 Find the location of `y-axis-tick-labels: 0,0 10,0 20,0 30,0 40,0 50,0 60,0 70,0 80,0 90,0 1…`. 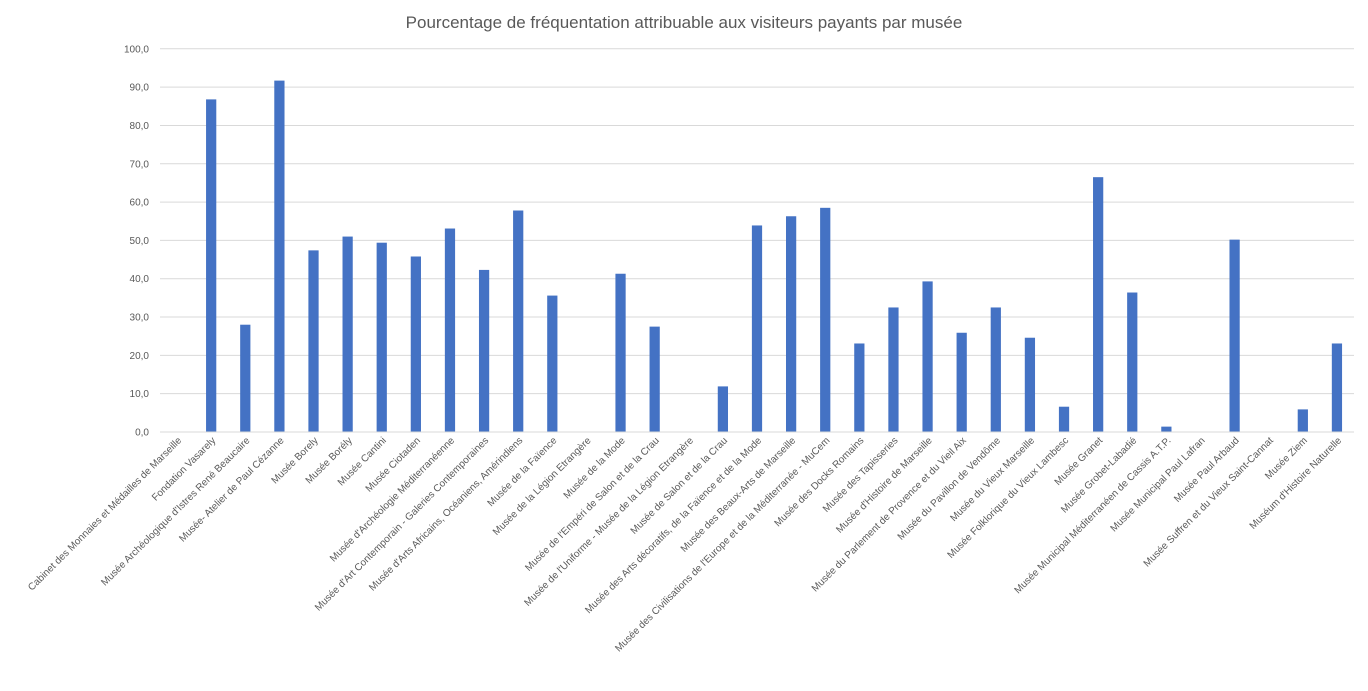

y-axis-tick-labels: 0,0 10,0 20,0 30,0 40,0 50,0 60,0 70,0 80,0 90,0 1… is located at coordinates (136, 241).